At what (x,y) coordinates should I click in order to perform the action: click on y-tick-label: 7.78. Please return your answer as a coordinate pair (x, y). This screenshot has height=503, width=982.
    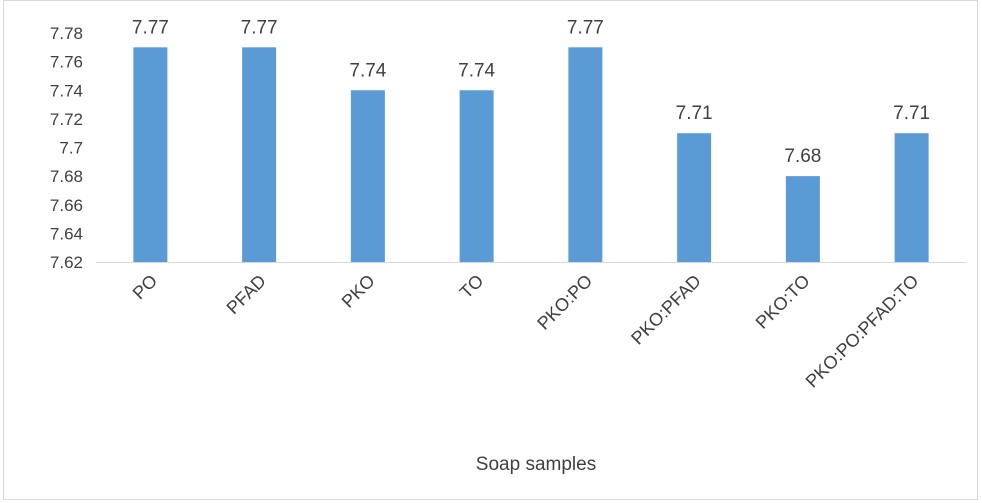
    Looking at the image, I should click on (66, 33).